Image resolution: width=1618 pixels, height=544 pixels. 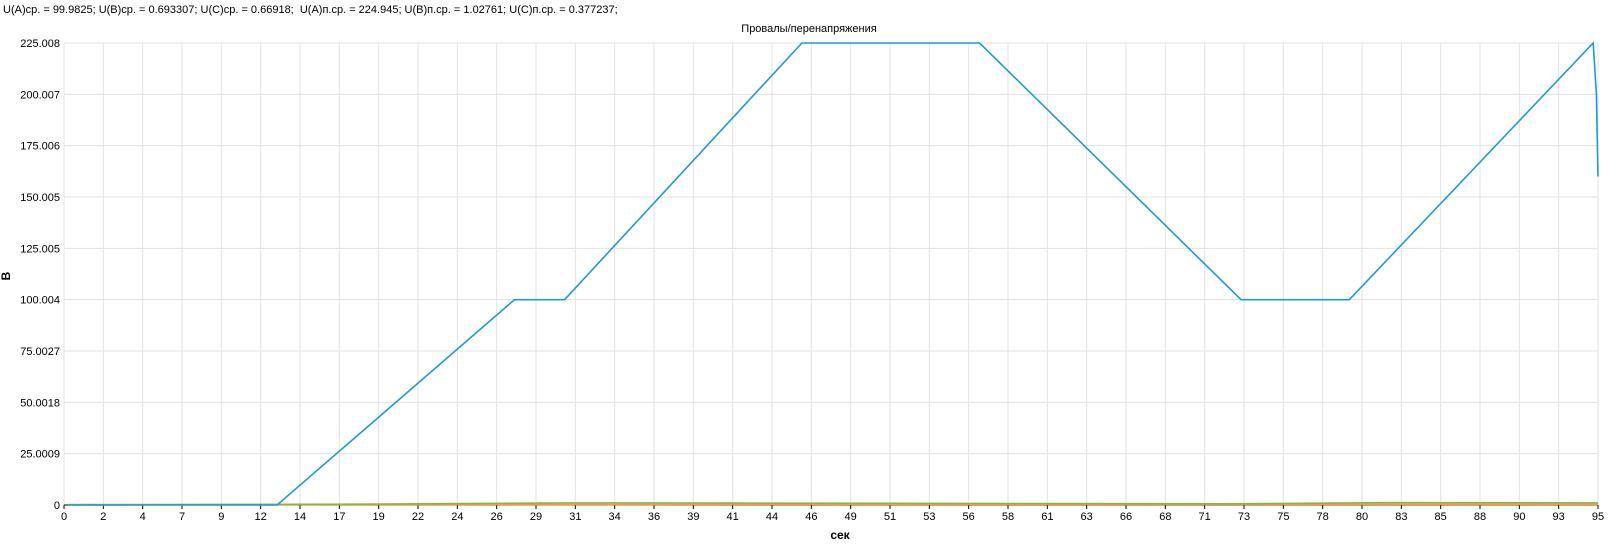 I want to click on series-line-B, so click(x=833, y=503).